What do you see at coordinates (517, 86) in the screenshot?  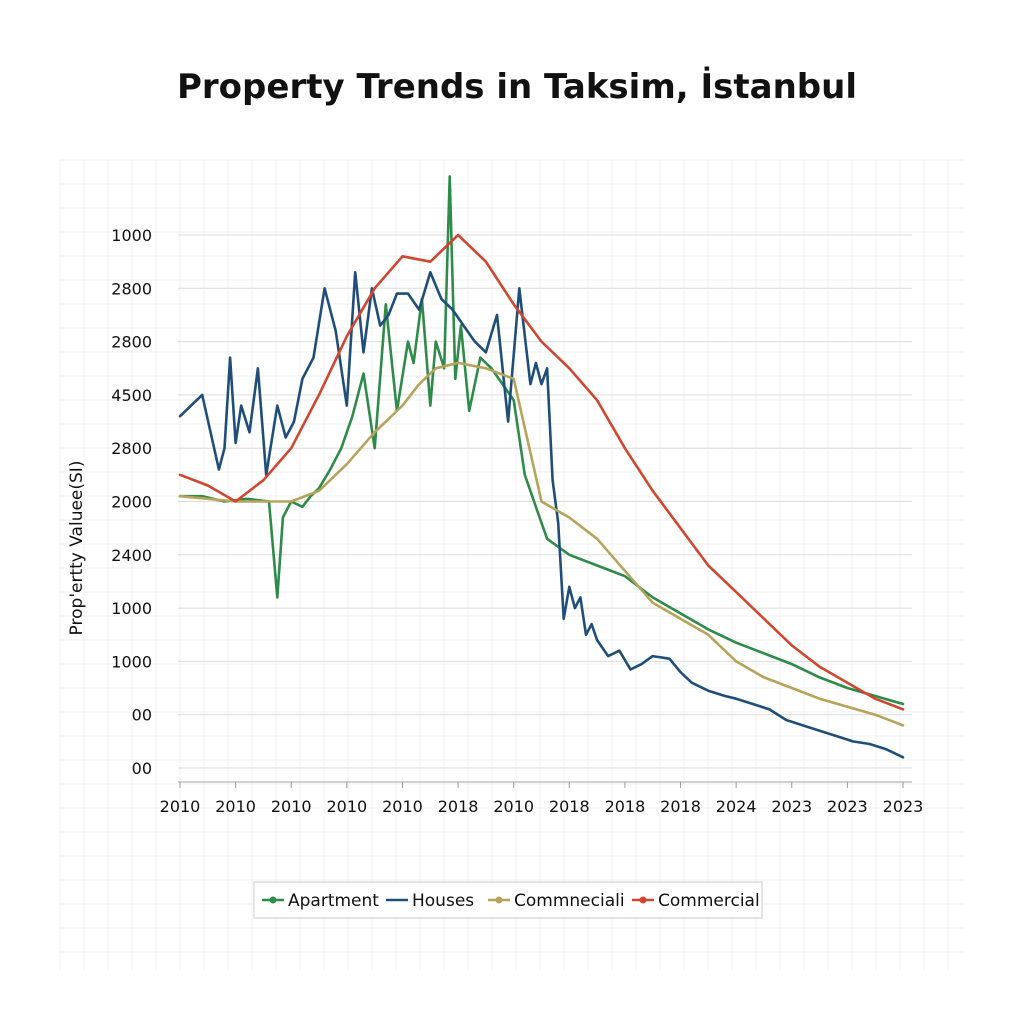 I see `chart-title: Property Trends in Taksim, İstanbul` at bounding box center [517, 86].